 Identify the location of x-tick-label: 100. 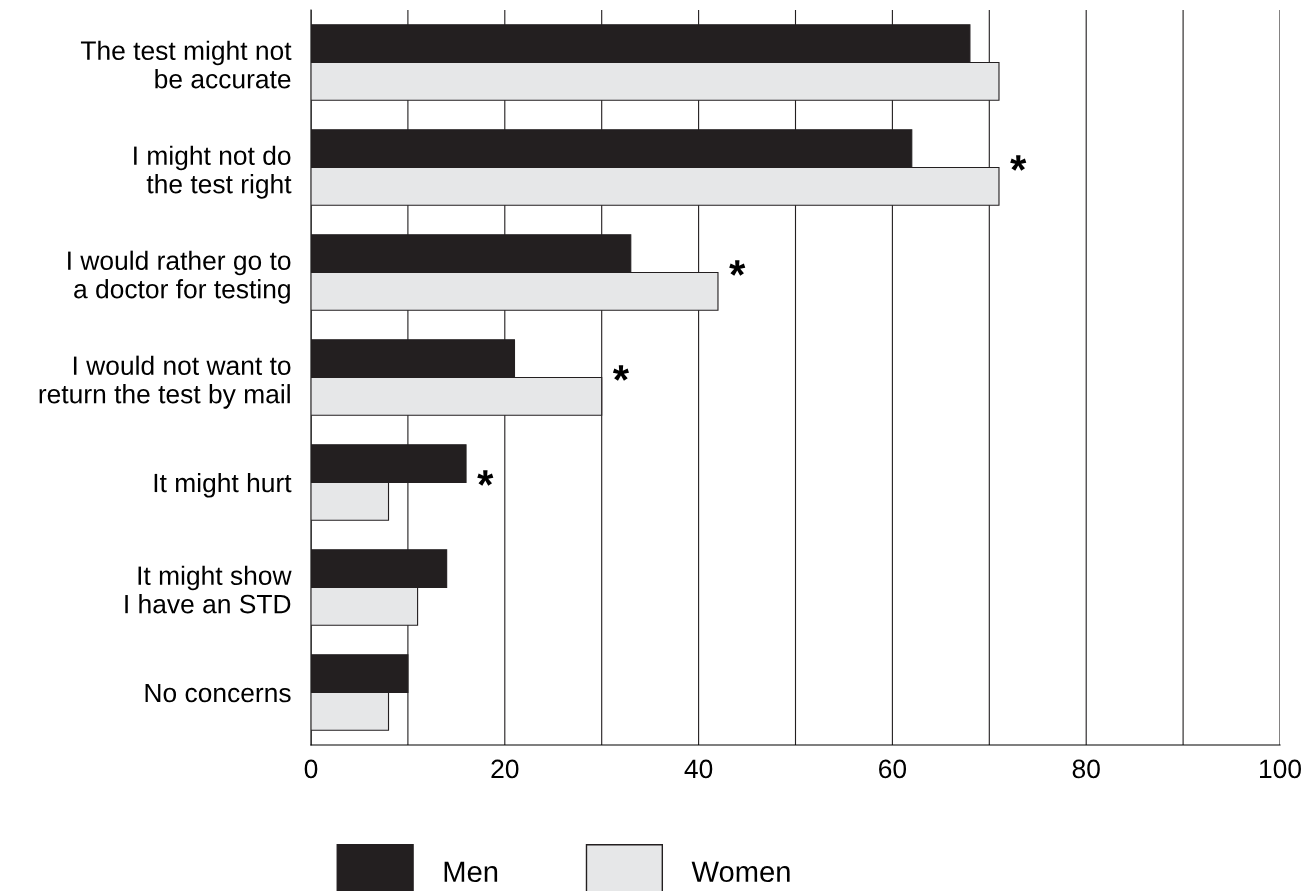
(1280, 769).